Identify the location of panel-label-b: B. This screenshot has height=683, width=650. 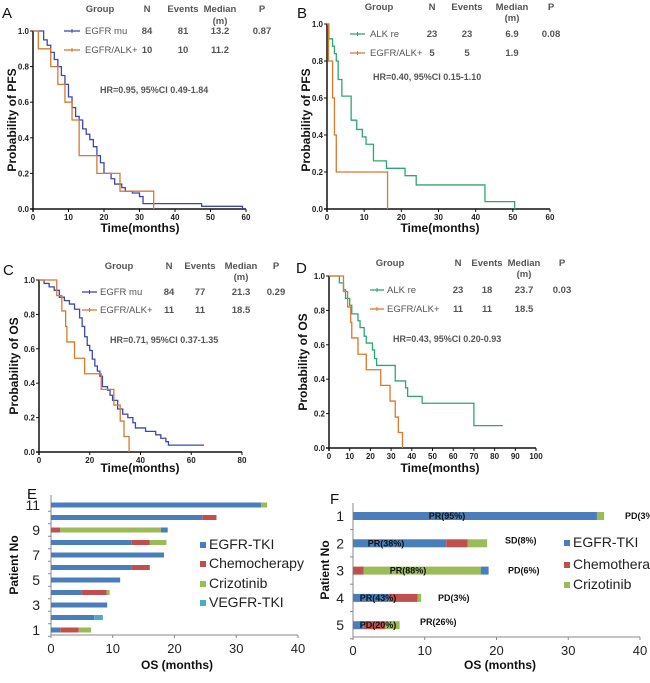
(302, 13).